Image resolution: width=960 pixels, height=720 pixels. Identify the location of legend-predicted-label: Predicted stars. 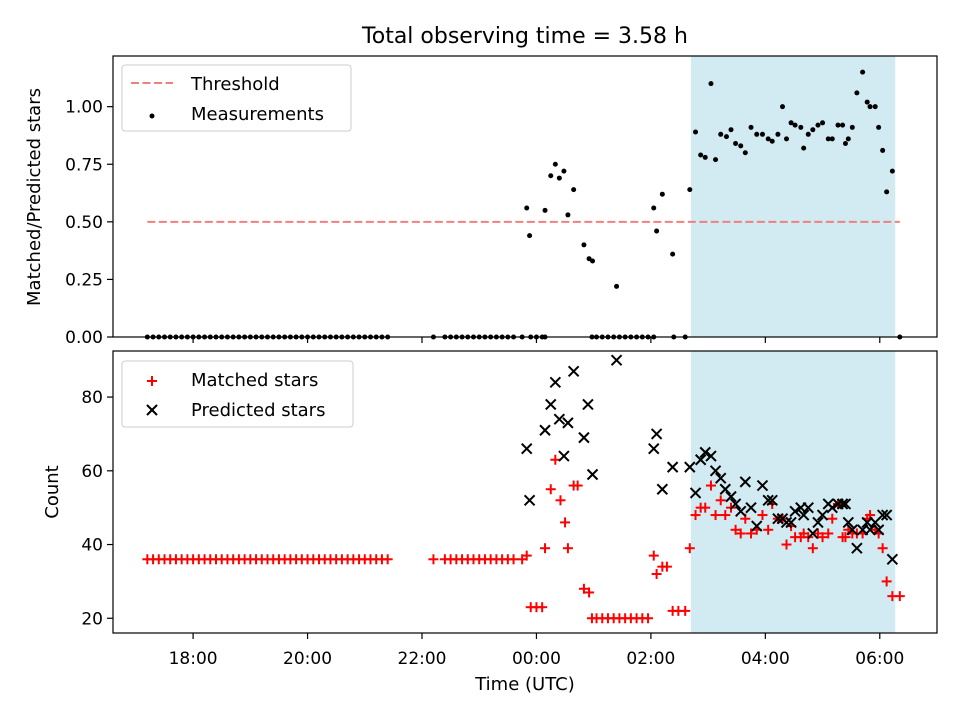
(258, 410).